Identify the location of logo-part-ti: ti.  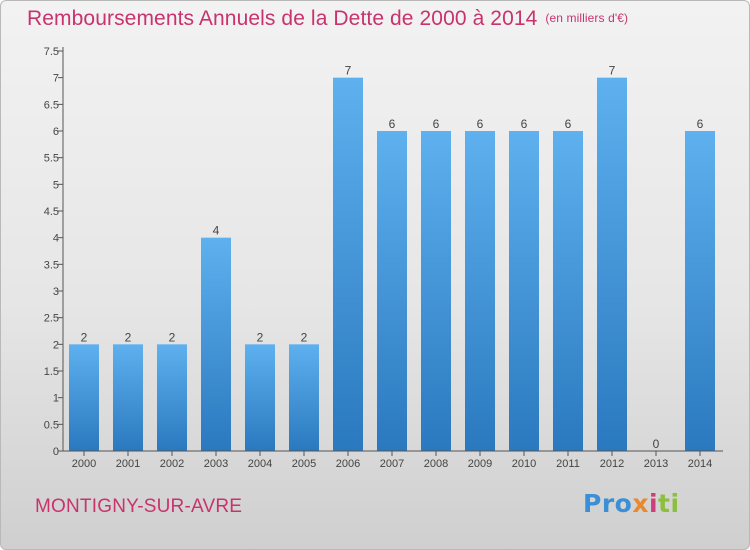
(669, 503).